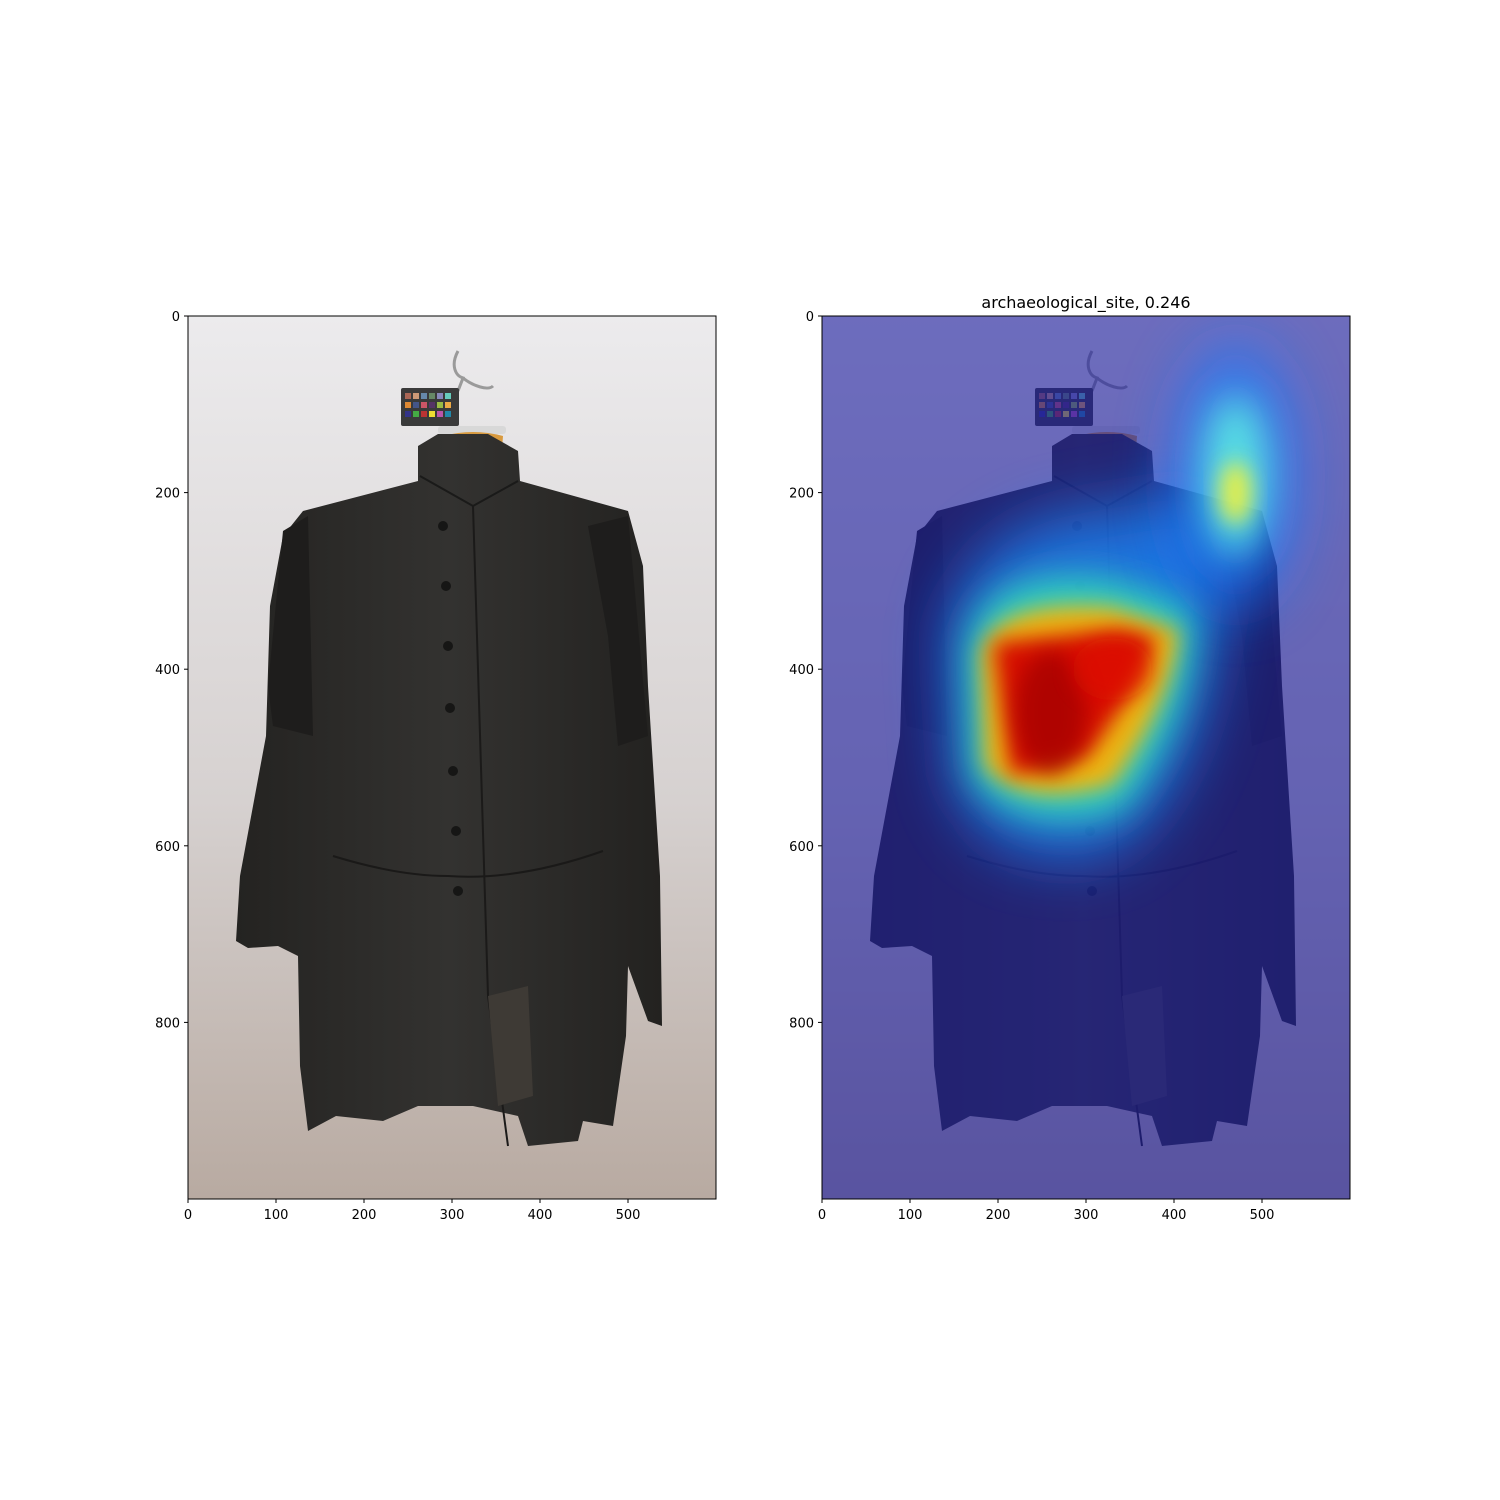  What do you see at coordinates (167, 494) in the screenshot?
I see `left-y-tick-label: 200` at bounding box center [167, 494].